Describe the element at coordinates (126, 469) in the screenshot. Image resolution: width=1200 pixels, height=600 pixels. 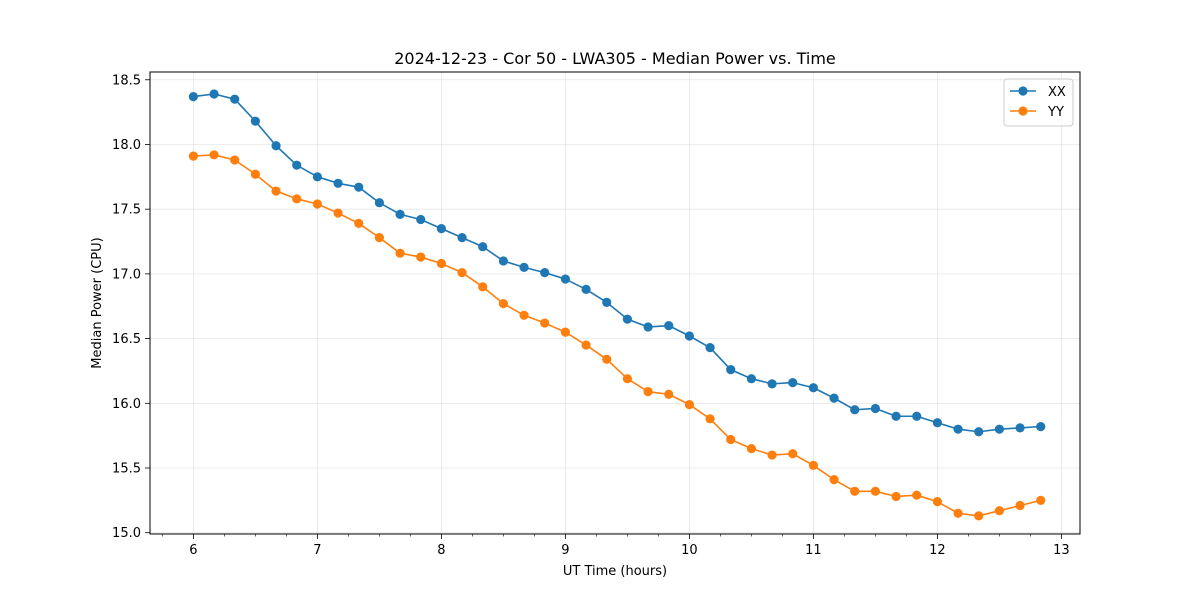
I see `y-tick-label: 15.5` at that location.